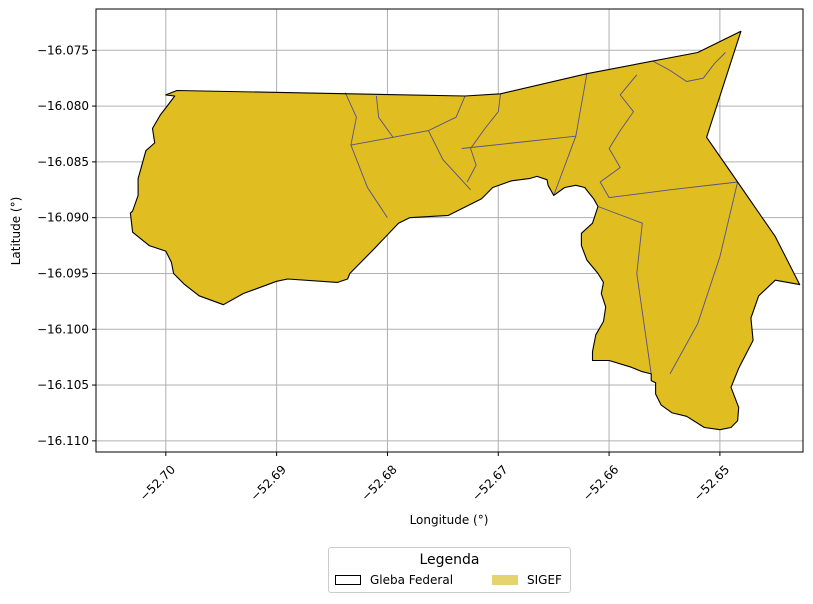  Describe the element at coordinates (63, 441) in the screenshot. I see `y-tick-label-7: −16.110` at that location.